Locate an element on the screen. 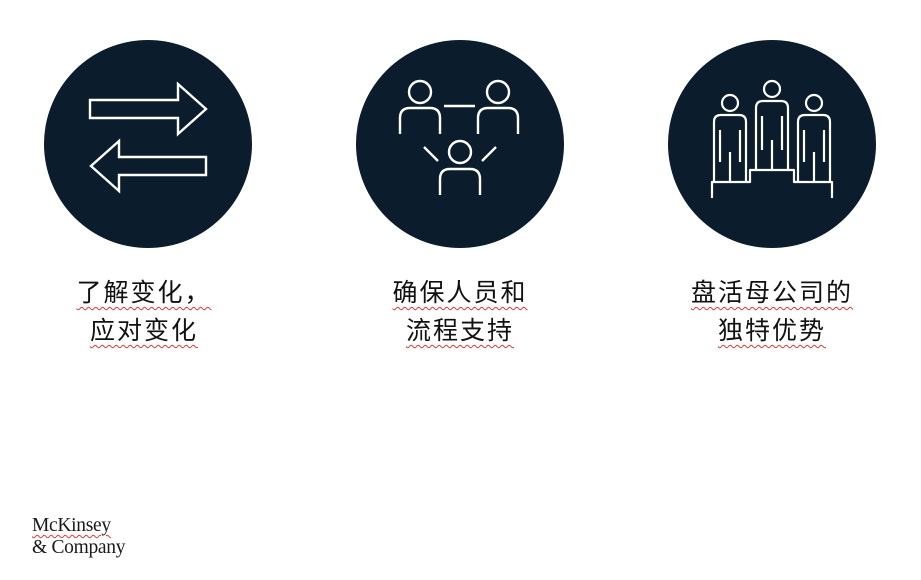 The width and height of the screenshot is (921, 580). people-network-icon is located at coordinates (459, 137).